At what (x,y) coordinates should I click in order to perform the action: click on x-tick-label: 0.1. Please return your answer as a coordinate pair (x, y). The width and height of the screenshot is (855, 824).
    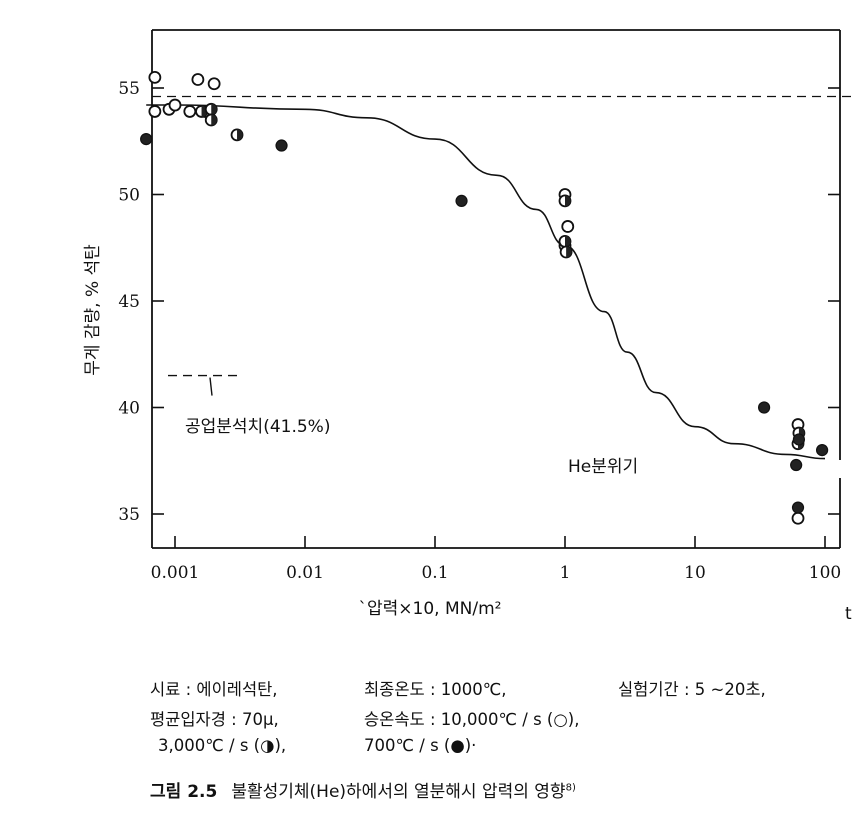
    Looking at the image, I should click on (434, 573).